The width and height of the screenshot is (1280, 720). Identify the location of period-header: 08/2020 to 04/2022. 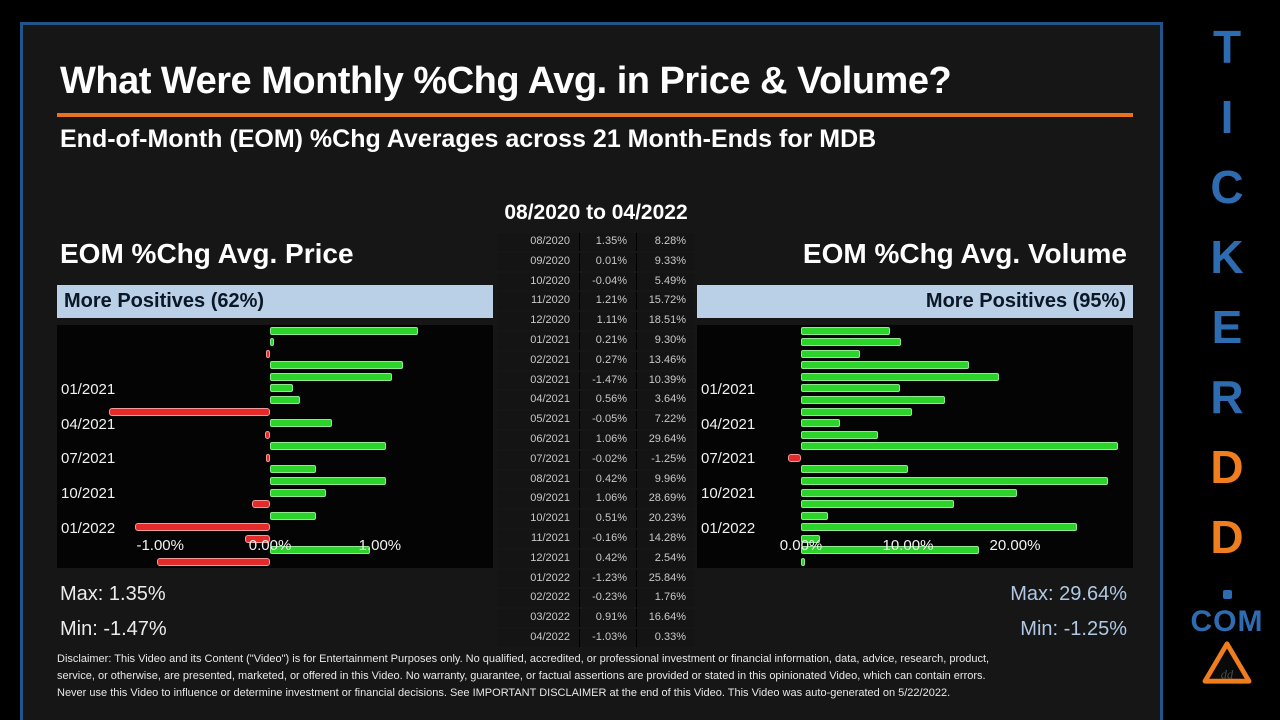
(596, 212).